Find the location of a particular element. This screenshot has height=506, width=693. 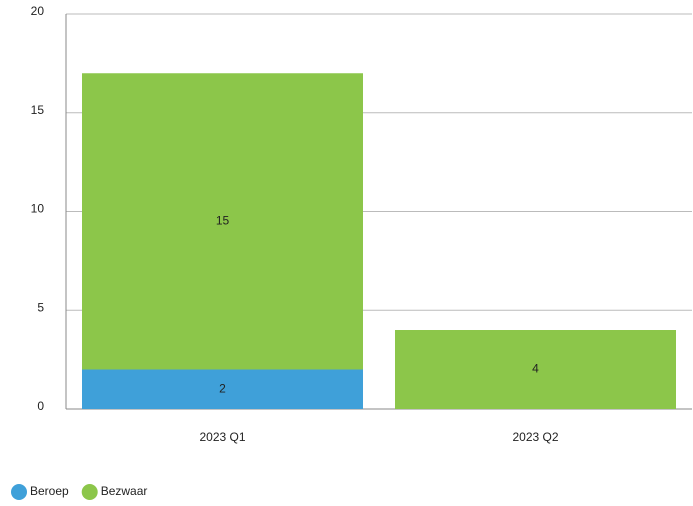

x-tick-label: 2023 Q2 is located at coordinates (535, 437).